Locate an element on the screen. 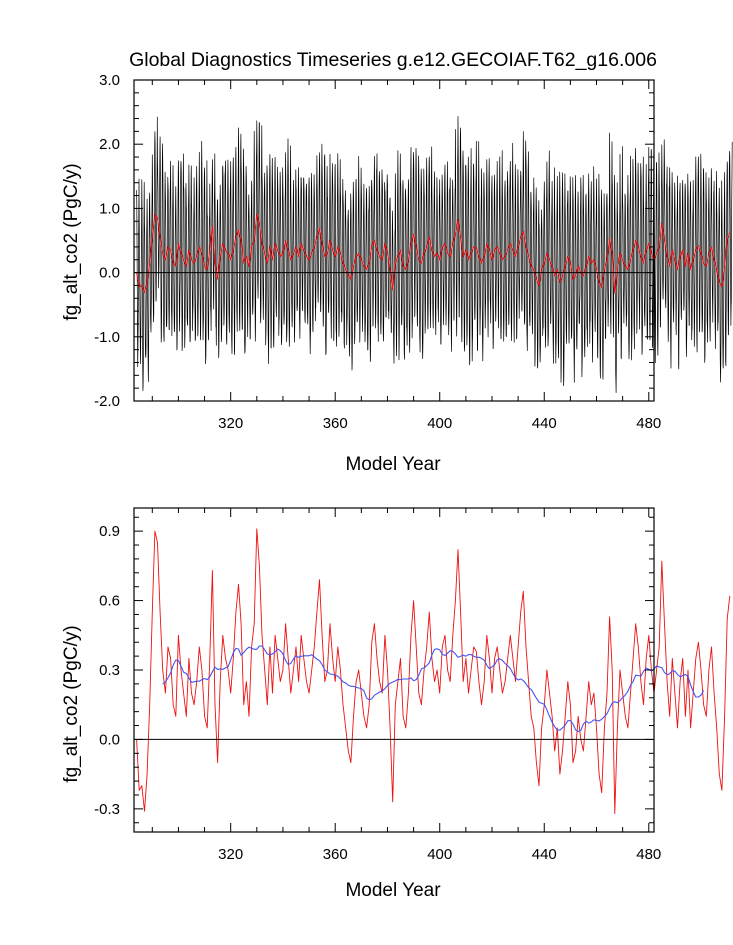 This screenshot has width=733, height=945. panel-1-annual-series is located at coordinates (433, 253).